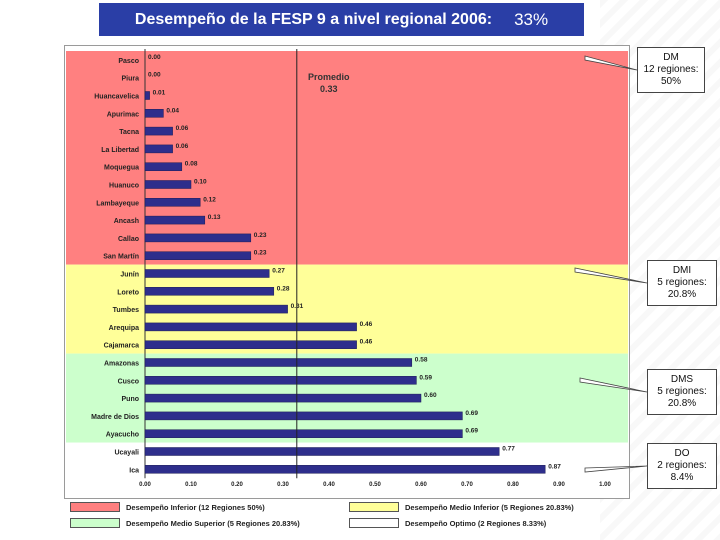 The width and height of the screenshot is (720, 540). Describe the element at coordinates (374, 507) in the screenshot. I see `legend-swatch-medio-inferior` at that location.